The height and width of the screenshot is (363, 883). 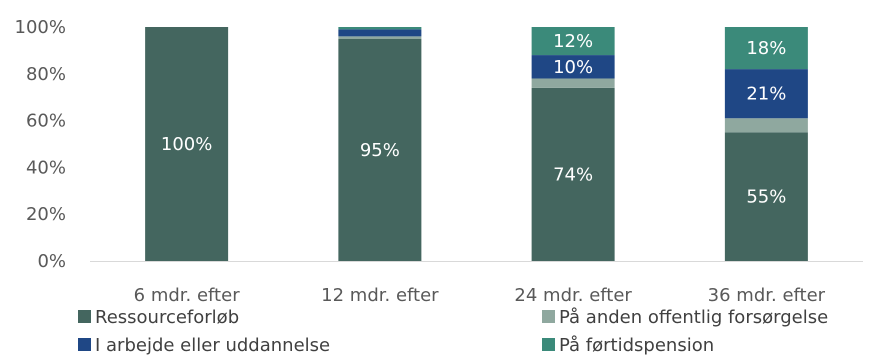 I want to click on data-label: 74%, so click(x=573, y=174).